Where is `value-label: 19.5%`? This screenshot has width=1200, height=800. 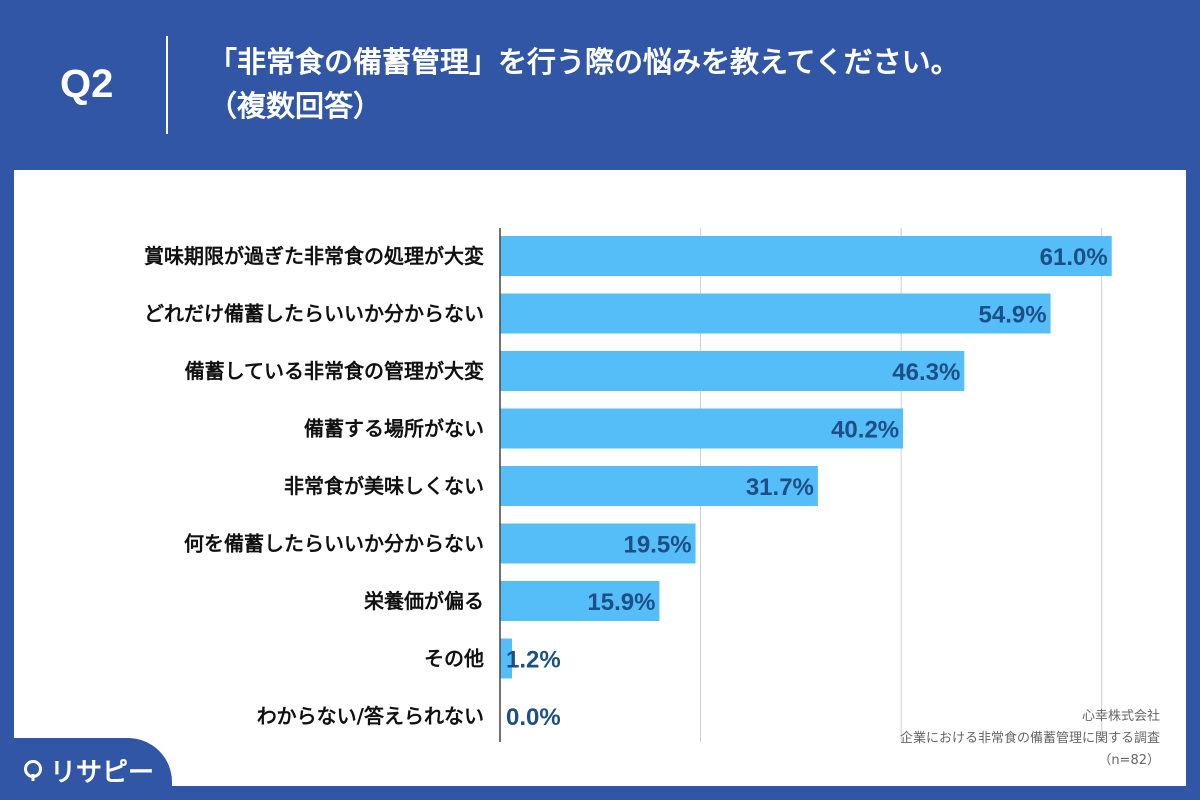 value-label: 19.5% is located at coordinates (657, 545).